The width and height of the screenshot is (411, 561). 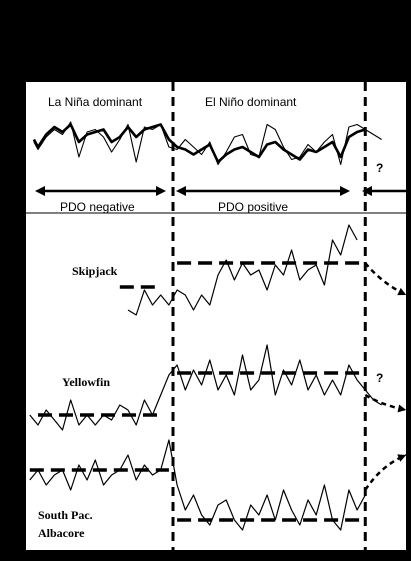 What do you see at coordinates (251, 102) in the screenshot?
I see `regime-label-el-nino: El Niño dominant` at bounding box center [251, 102].